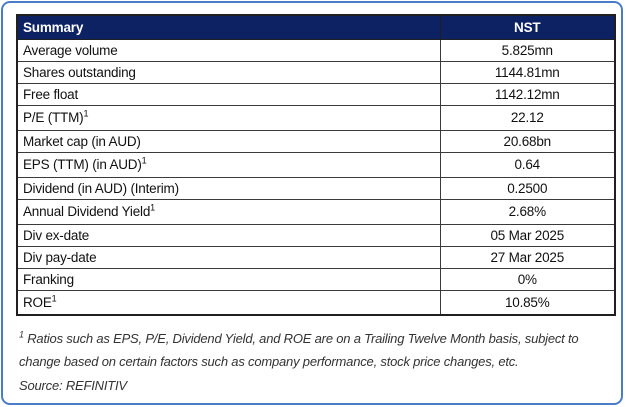 This screenshot has height=407, width=626. I want to click on table-row-roe: ROE1 10.85%, so click(316, 302).